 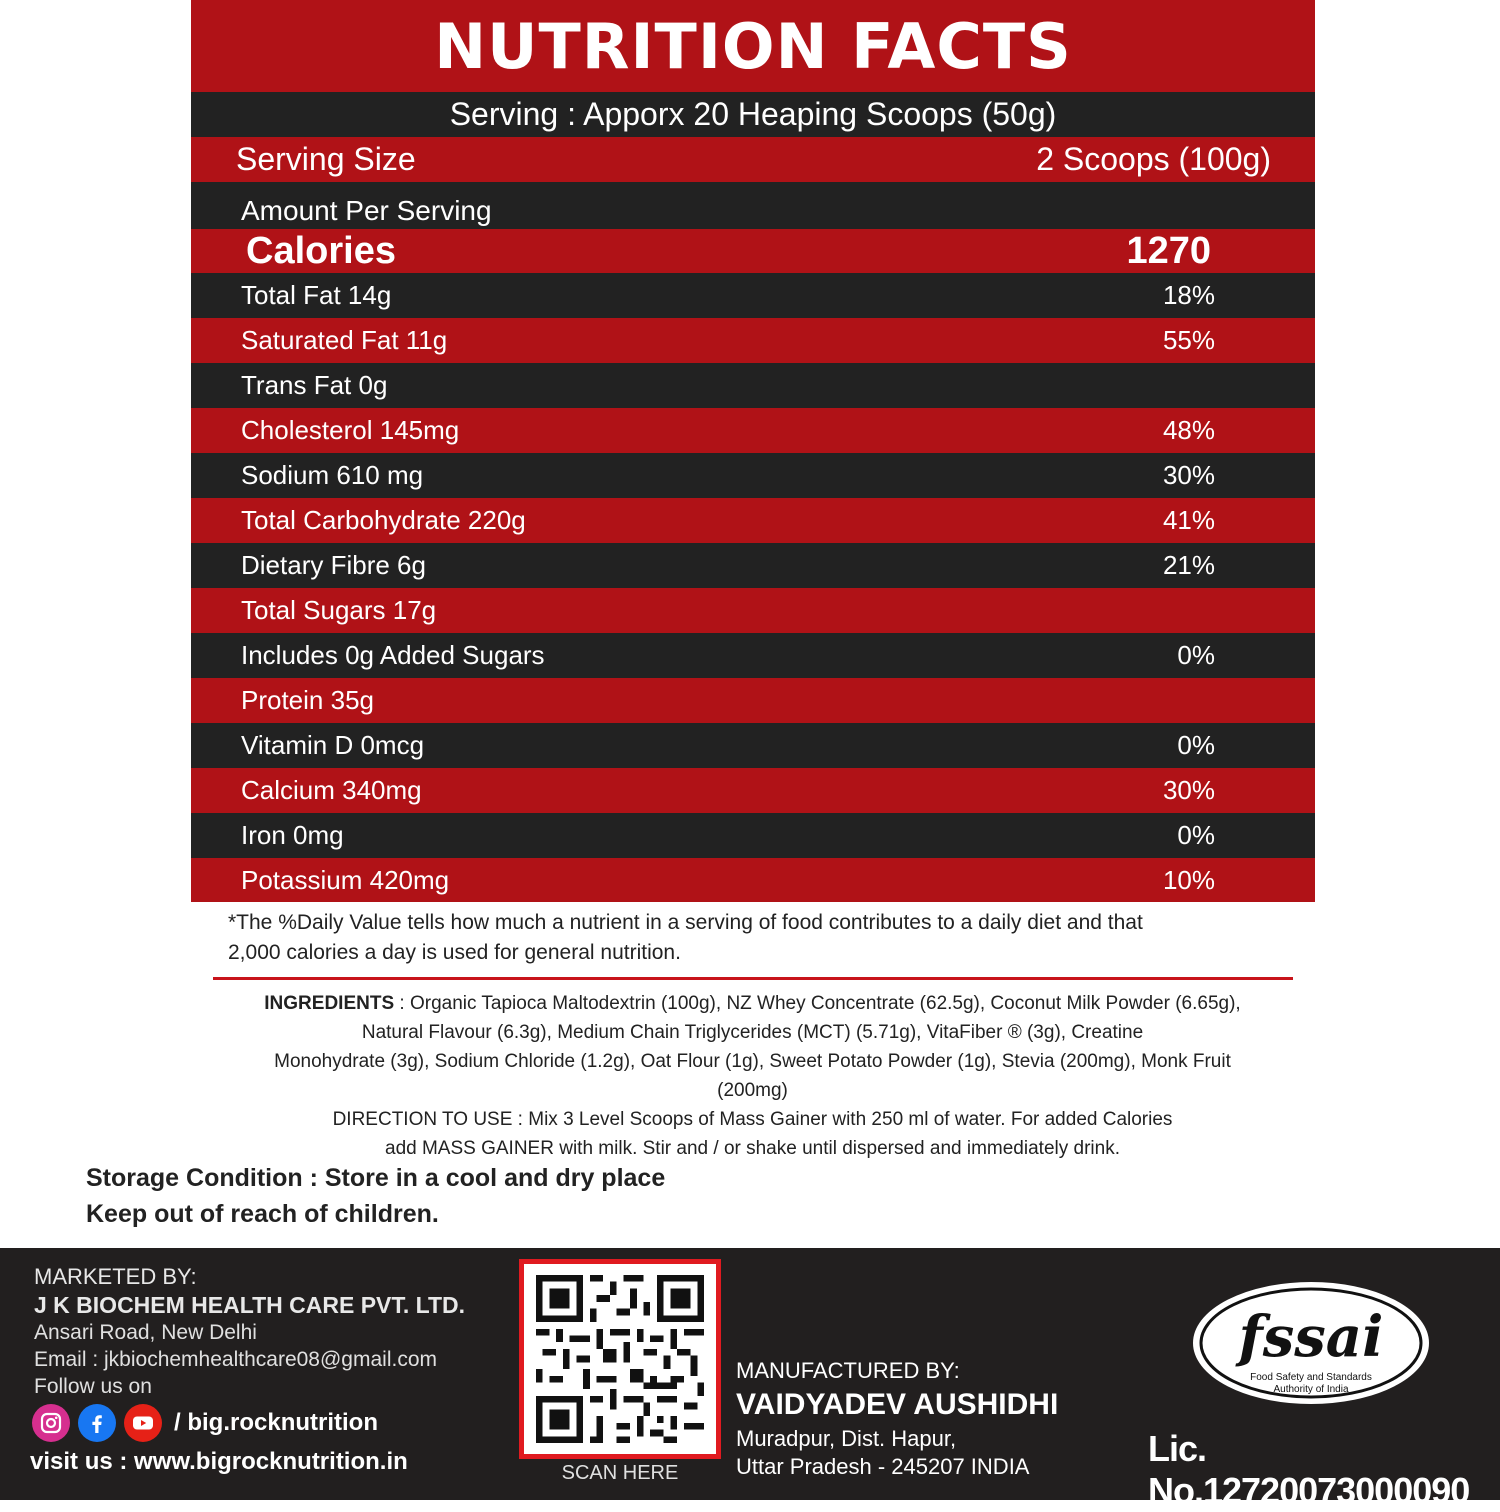 I want to click on serving-line: Serving : Apporx 20 Heaping Scoops (50g), so click(x=753, y=114).